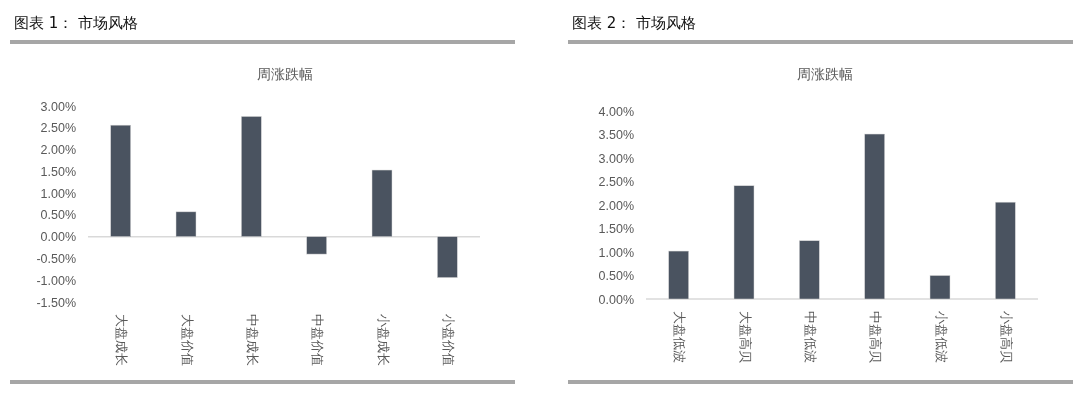 This screenshot has width=1080, height=414. I want to click on x-tick-label: 中盘低波, so click(810, 337).